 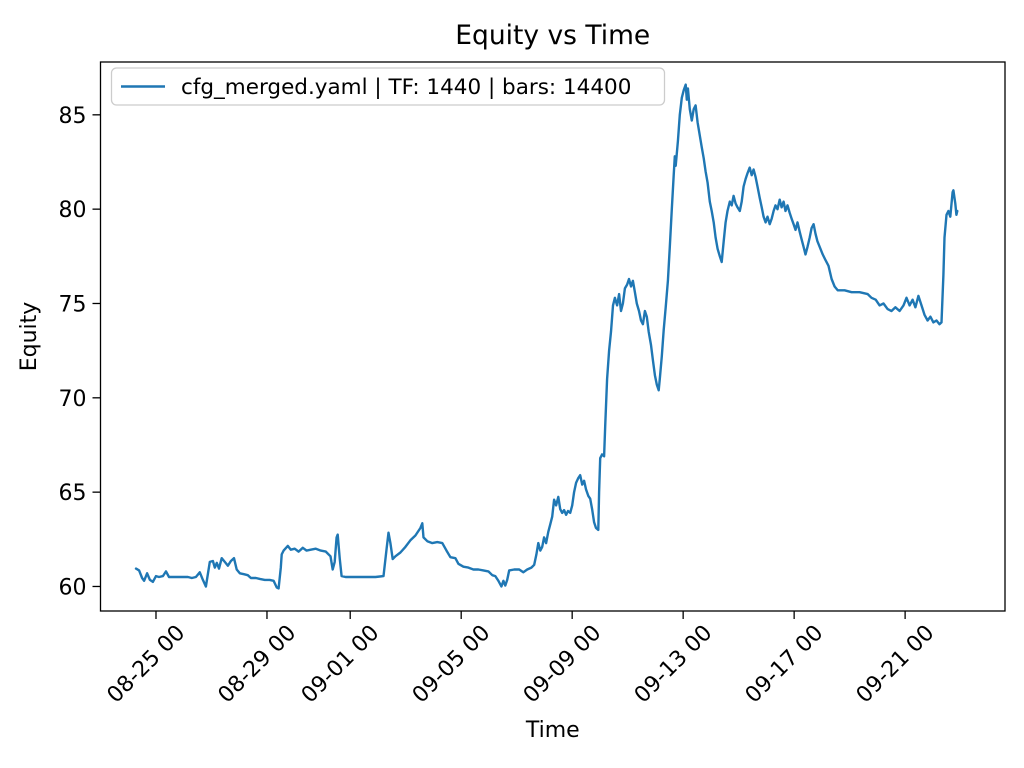 I want to click on y-tick-label: 85, so click(x=73, y=116).